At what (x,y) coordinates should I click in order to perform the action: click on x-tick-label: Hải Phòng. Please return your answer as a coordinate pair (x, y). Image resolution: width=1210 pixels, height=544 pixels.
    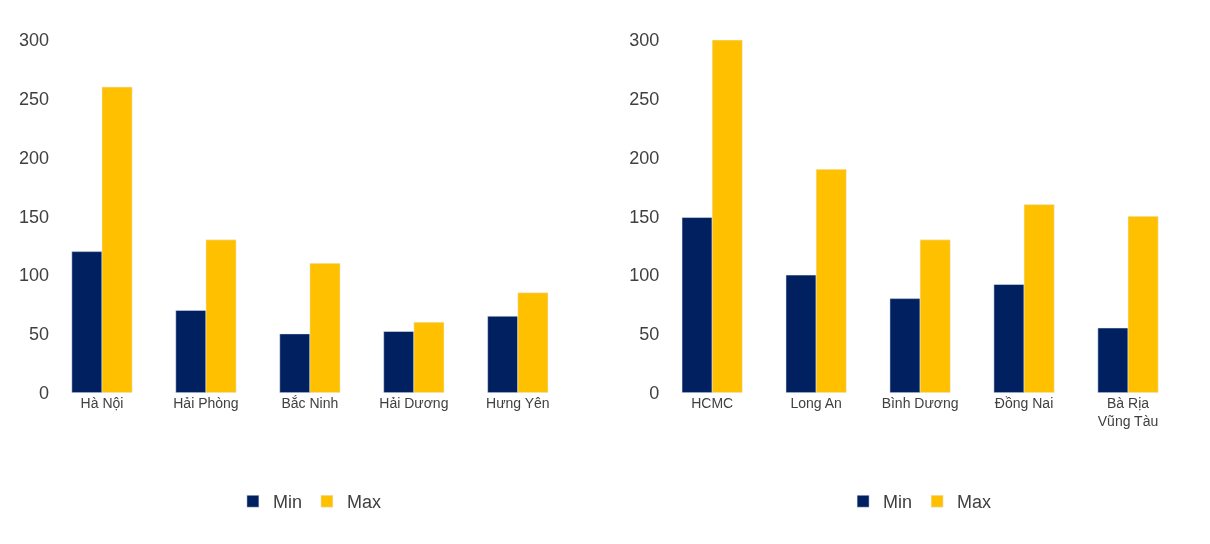
    Looking at the image, I should click on (206, 402).